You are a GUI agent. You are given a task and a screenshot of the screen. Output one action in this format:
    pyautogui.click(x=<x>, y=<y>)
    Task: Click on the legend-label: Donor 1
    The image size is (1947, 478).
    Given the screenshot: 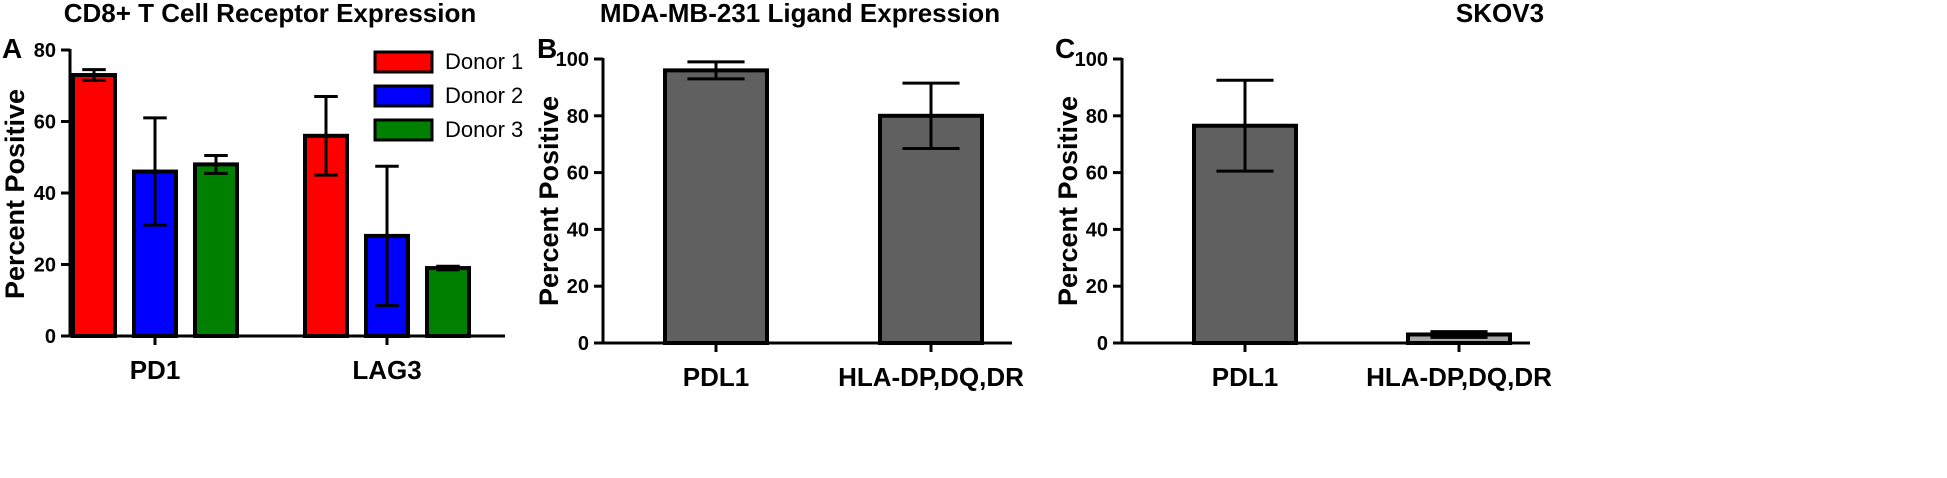 What is the action you would take?
    pyautogui.click(x=484, y=61)
    